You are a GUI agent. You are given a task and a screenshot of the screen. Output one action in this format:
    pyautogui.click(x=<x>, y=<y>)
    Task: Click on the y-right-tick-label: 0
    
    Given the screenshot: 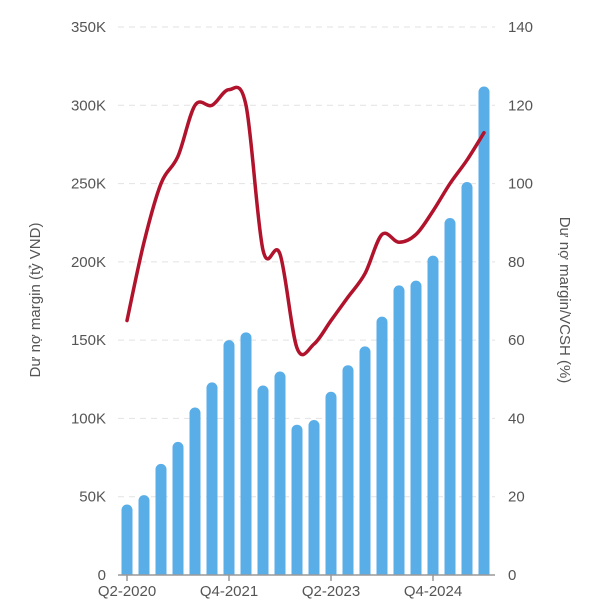 What is the action you would take?
    pyautogui.click(x=512, y=575)
    